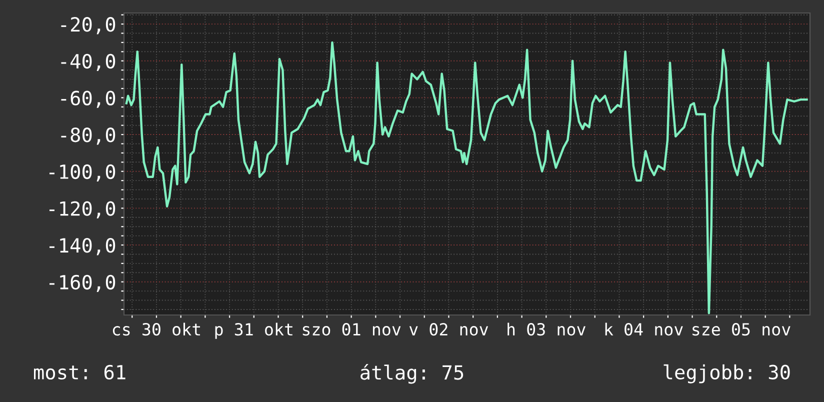  Describe the element at coordinates (644, 329) in the screenshot. I see `x-tick-label: k 04 nov` at that location.